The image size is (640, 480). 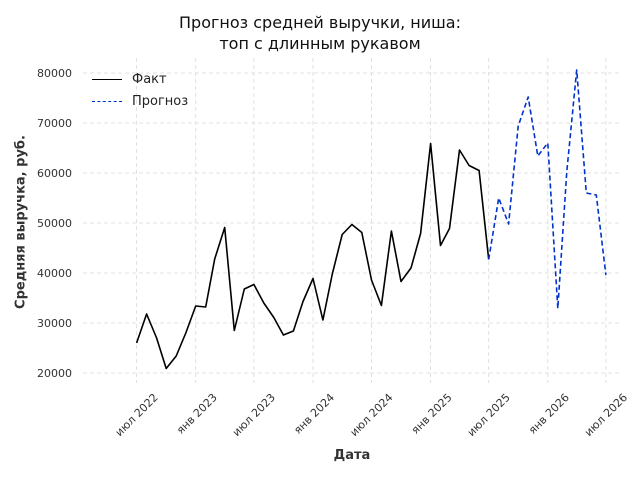 What do you see at coordinates (107, 101) in the screenshot?
I see `legend-swatch-forecast` at bounding box center [107, 101].